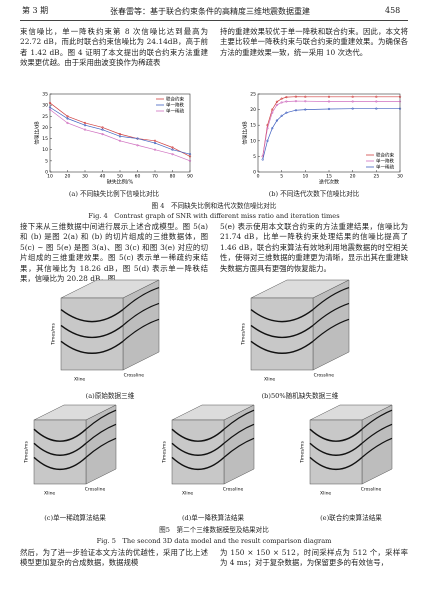 Image resolution: width=427 pixels, height=603 pixels. I want to click on subcaption: (e)联合约束算法结果, so click(351, 518).